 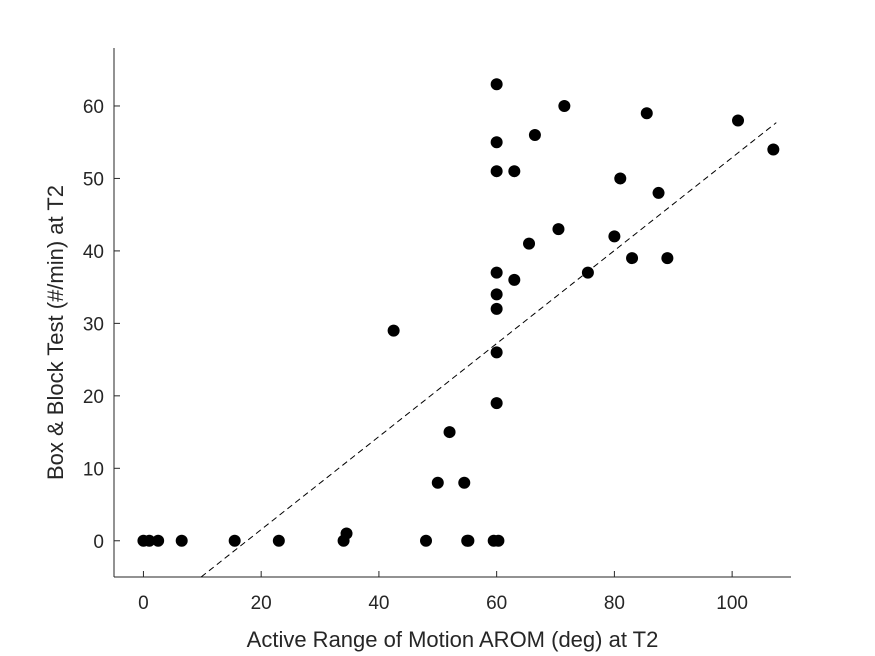 What do you see at coordinates (93, 397) in the screenshot?
I see `y-tick-label: 20` at bounding box center [93, 397].